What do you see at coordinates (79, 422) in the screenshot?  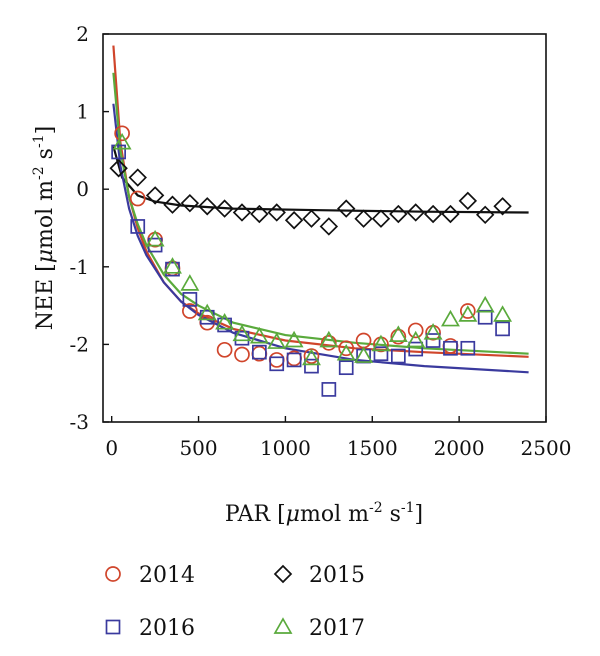 I see `y-tick-label: -3` at bounding box center [79, 422].